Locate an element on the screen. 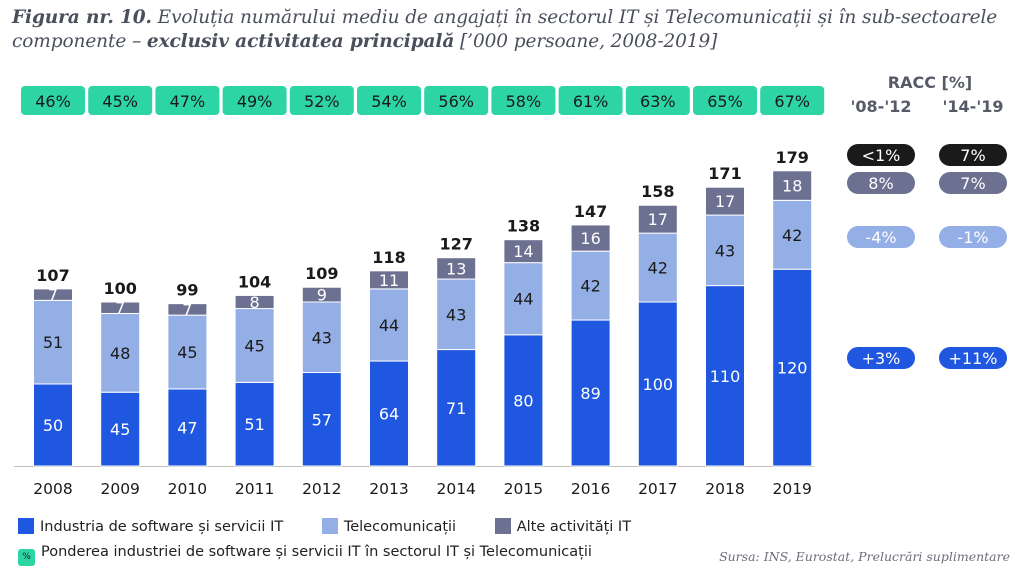 The width and height of the screenshot is (1024, 571). bar-value-label: 17 is located at coordinates (725, 201).